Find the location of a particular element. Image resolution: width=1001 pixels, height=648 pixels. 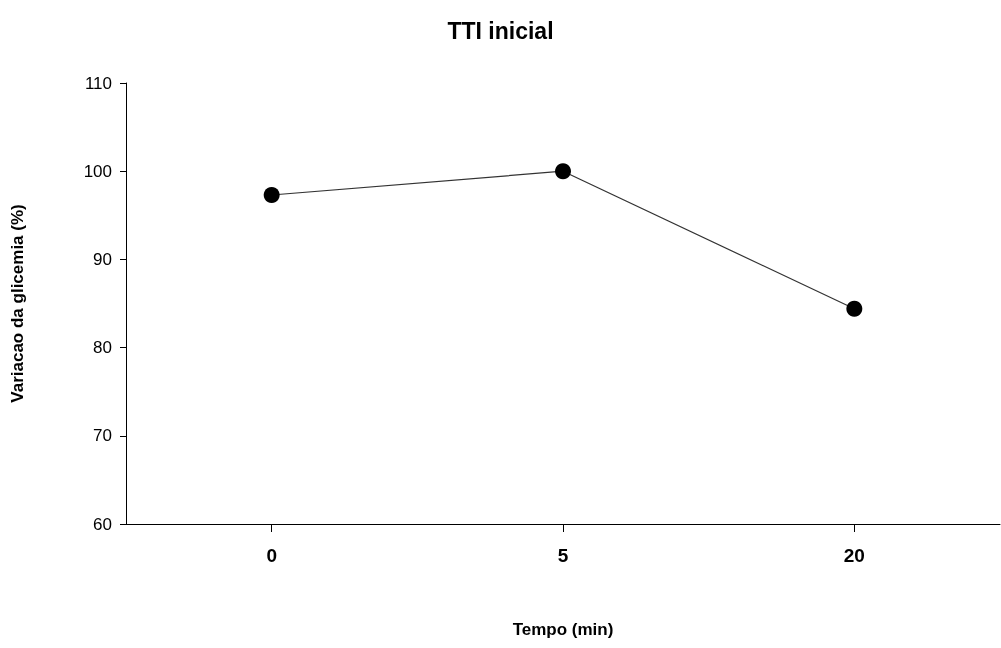

y-tick-label: 110 is located at coordinates (98, 83).